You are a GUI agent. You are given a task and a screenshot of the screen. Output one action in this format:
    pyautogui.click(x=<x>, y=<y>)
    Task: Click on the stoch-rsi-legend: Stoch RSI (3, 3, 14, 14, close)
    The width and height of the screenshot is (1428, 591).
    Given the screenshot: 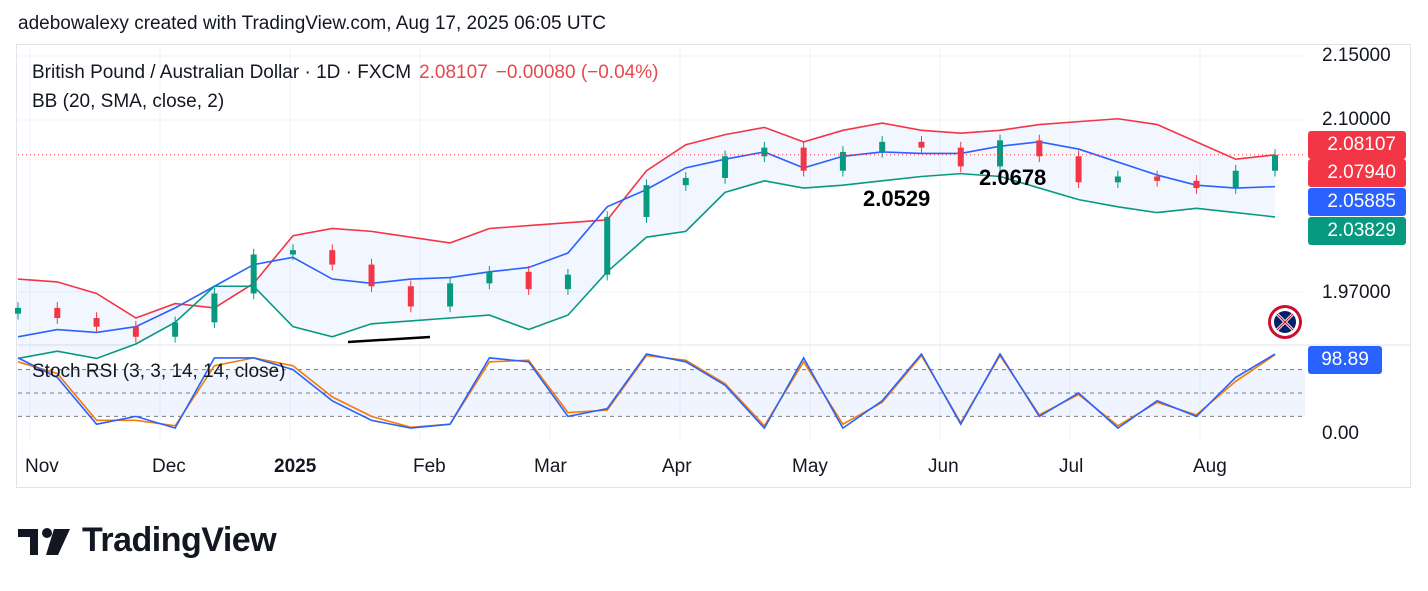 What is the action you would take?
    pyautogui.click(x=159, y=371)
    